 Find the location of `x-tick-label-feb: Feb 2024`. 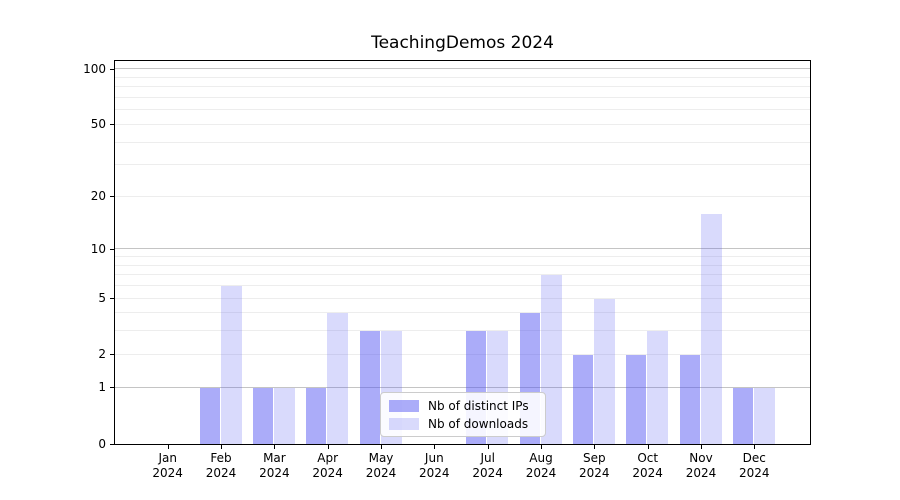

x-tick-label-feb: Feb 2024 is located at coordinates (221, 465).